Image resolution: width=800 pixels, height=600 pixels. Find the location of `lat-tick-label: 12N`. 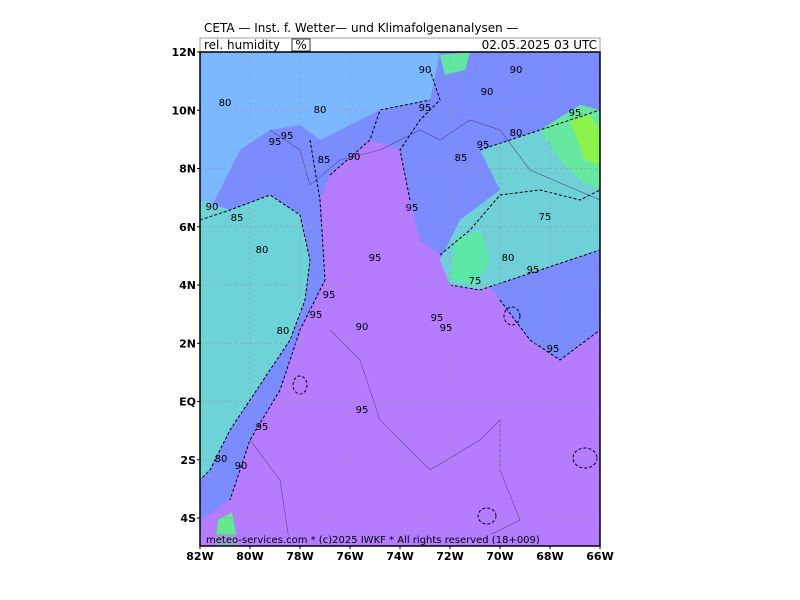

lat-tick-label: 12N is located at coordinates (183, 52).